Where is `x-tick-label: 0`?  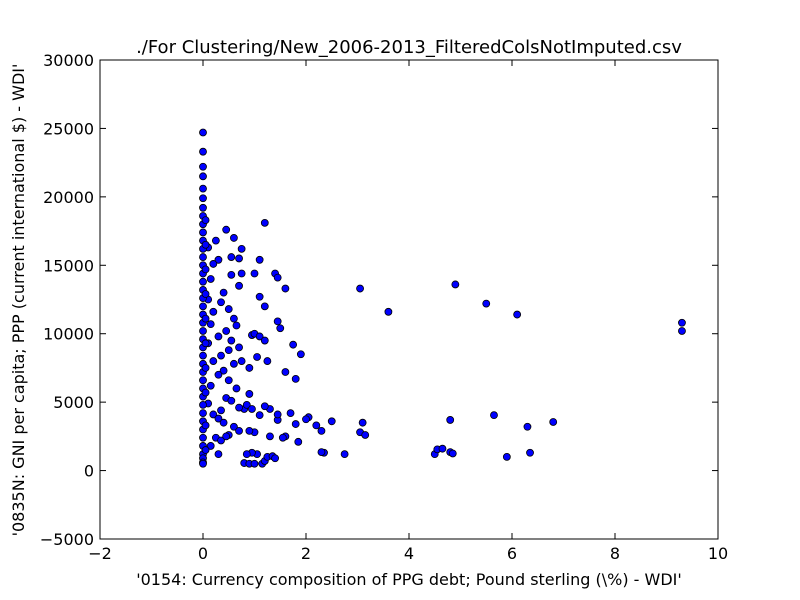 x-tick-label: 0 is located at coordinates (203, 553).